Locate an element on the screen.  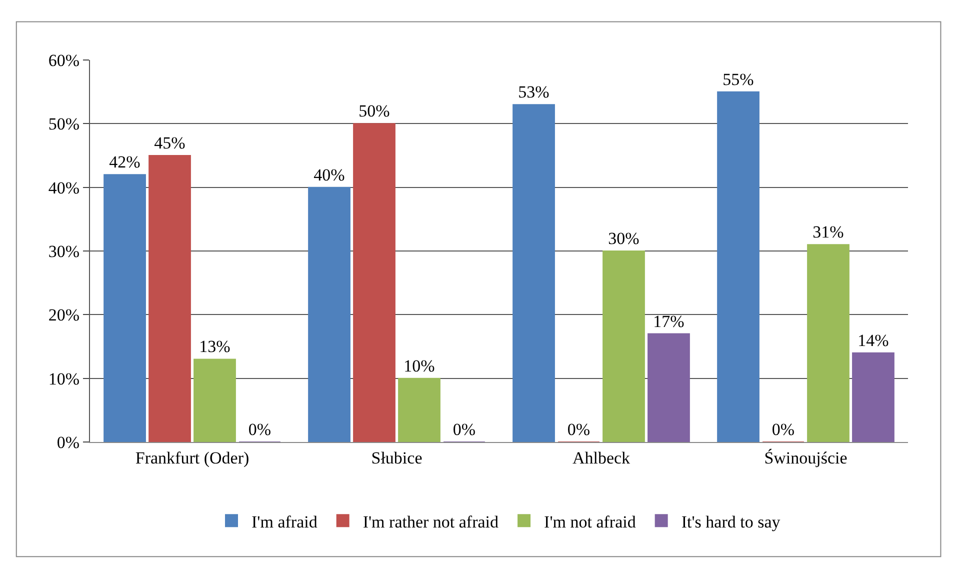
y-tick-label: 20% is located at coordinates (64, 315).